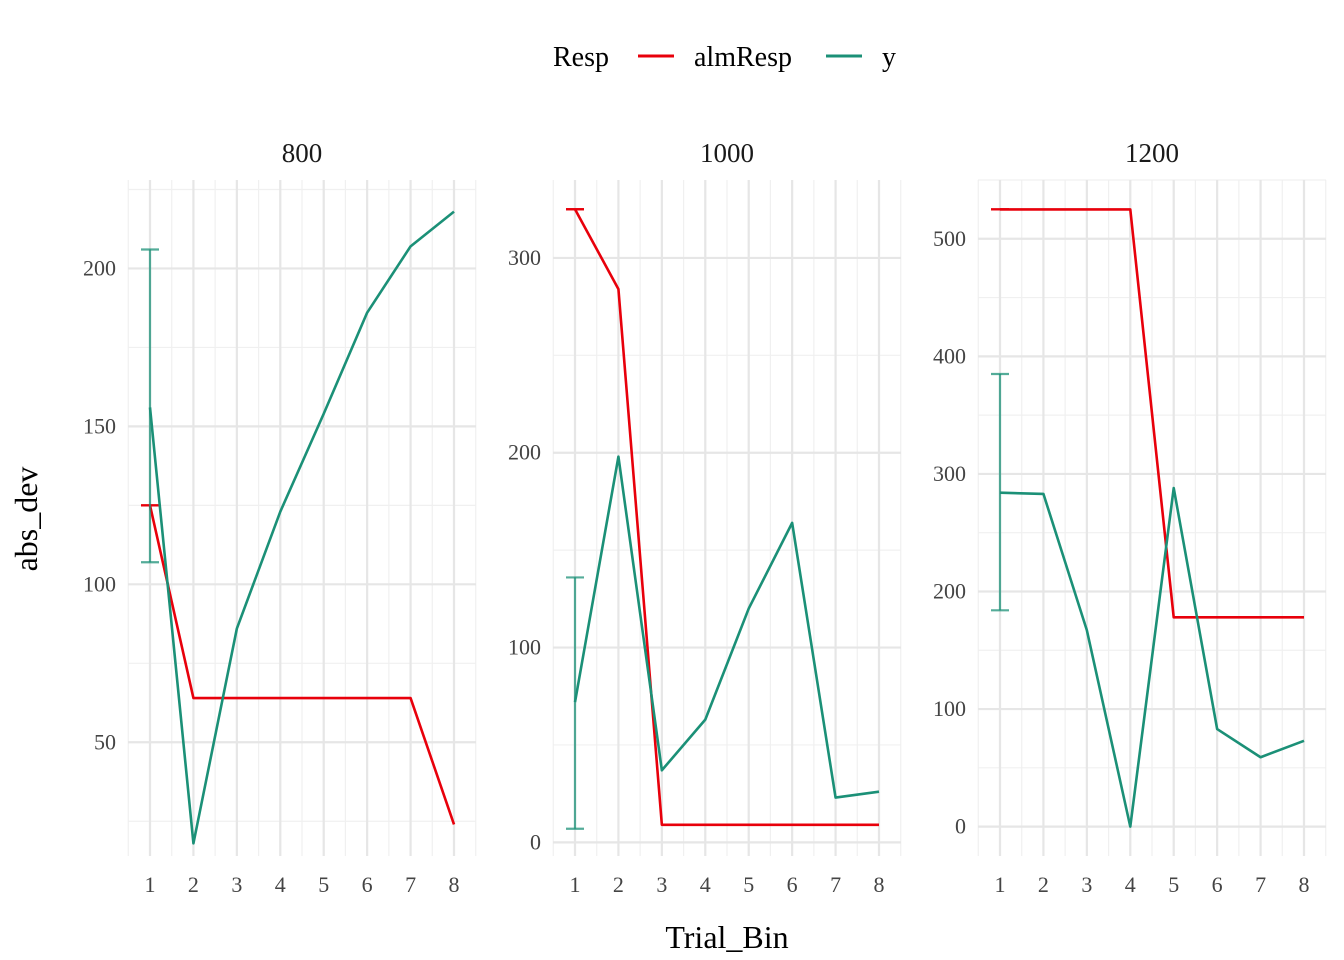  I want to click on y-tick-label: 500, so click(949, 238).